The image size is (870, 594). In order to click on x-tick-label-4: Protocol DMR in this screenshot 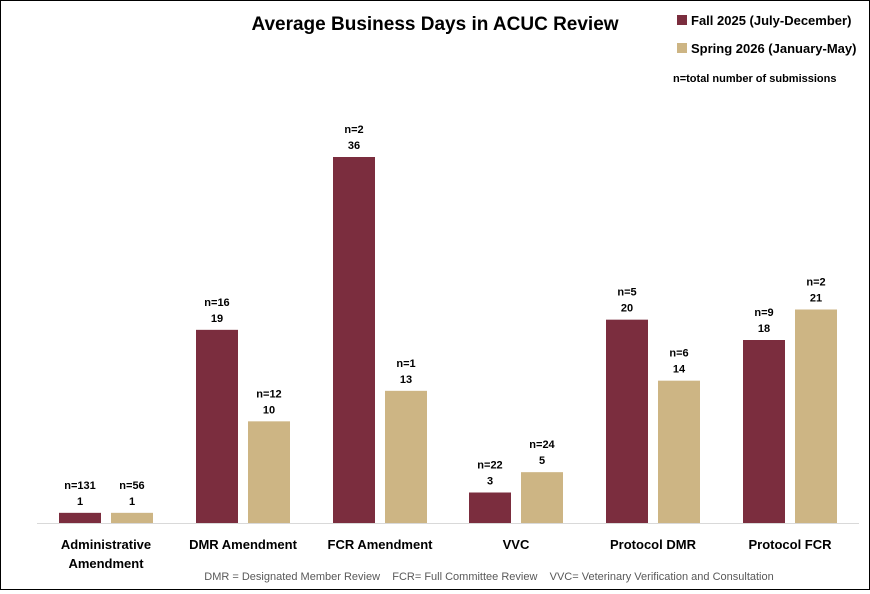, I will do `click(653, 544)`.